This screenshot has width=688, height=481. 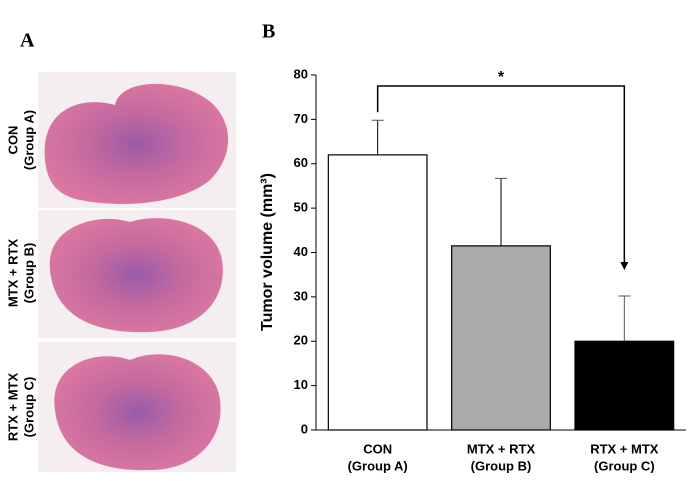 I want to click on y-tick-label: 70, so click(x=301, y=118).